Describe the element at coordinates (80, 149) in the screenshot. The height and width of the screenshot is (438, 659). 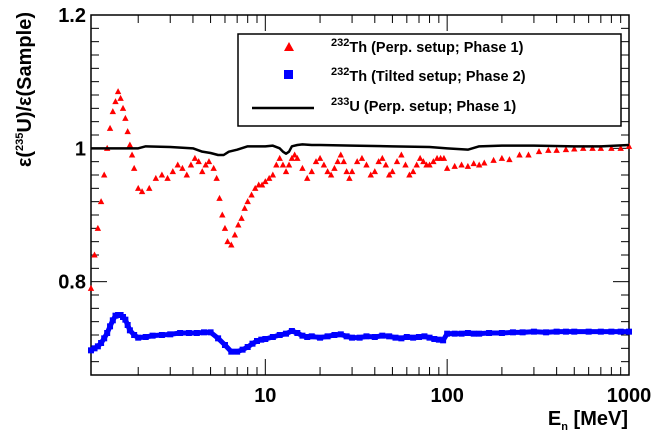
I see `y-tick-label: 1` at that location.